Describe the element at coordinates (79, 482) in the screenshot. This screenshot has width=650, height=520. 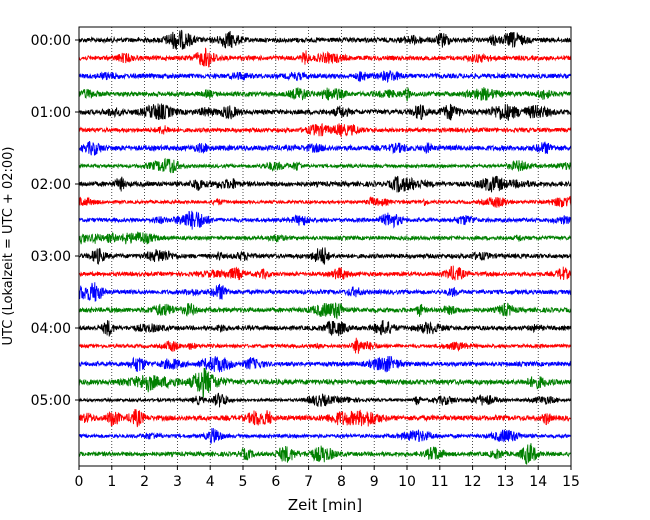
I see `x-tick-label-0: 0` at that location.